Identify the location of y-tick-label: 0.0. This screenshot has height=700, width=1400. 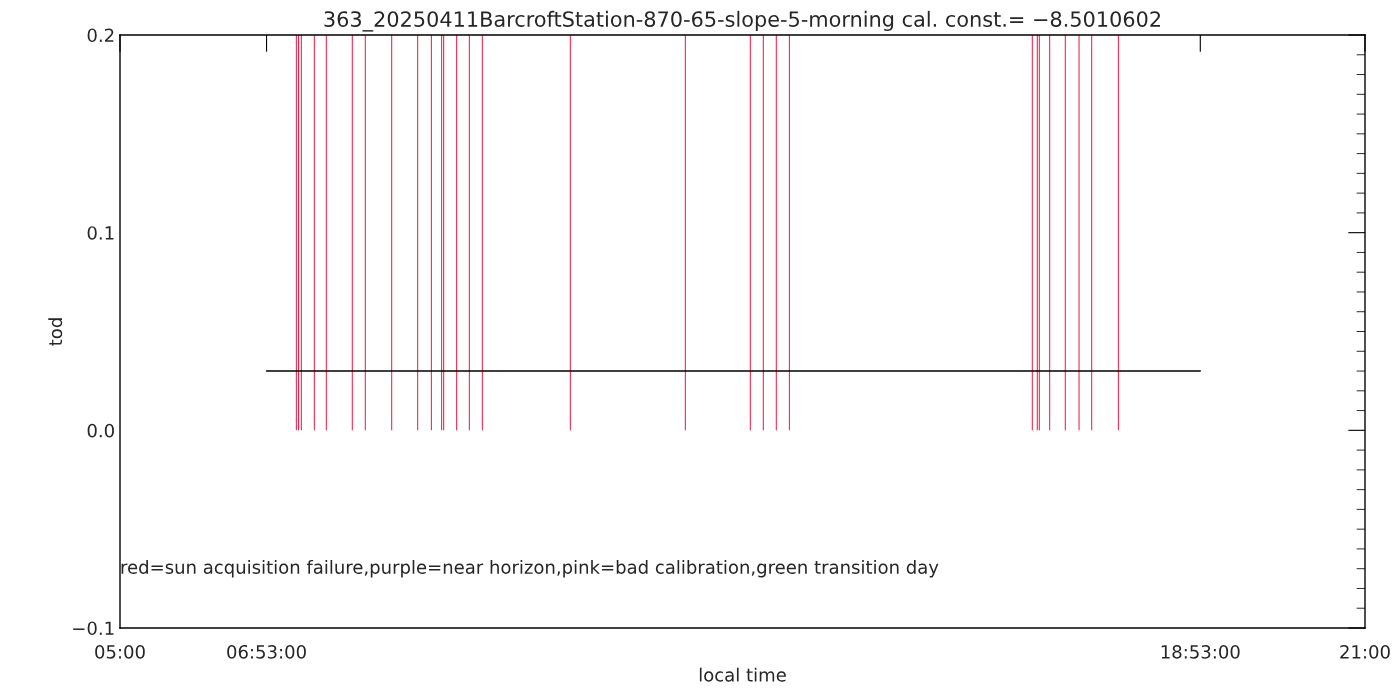
(100, 430).